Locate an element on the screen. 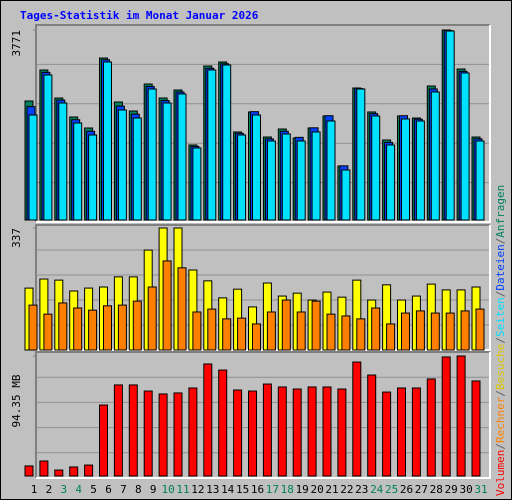  x-tick-label: 5 is located at coordinates (93, 489).